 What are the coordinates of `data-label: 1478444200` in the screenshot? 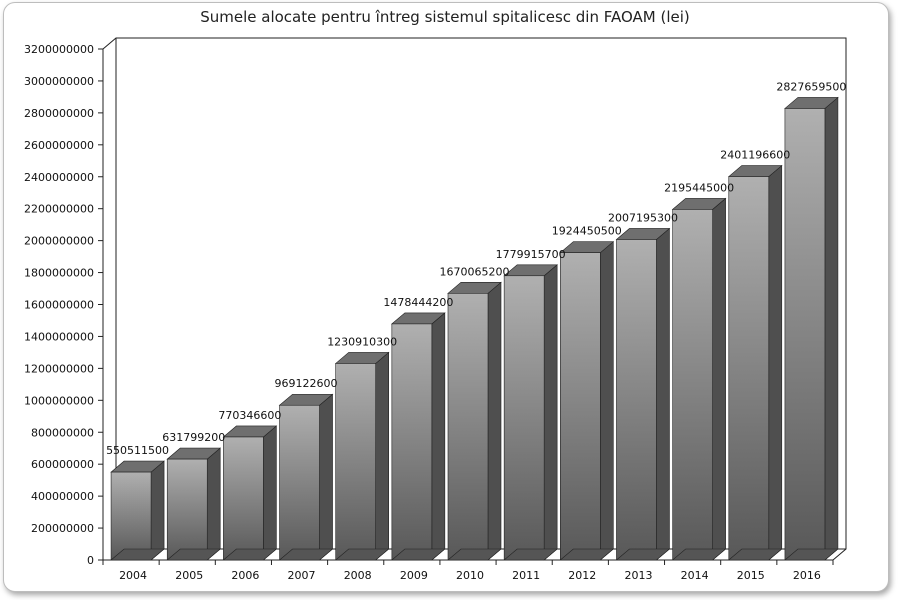 It's located at (418, 302).